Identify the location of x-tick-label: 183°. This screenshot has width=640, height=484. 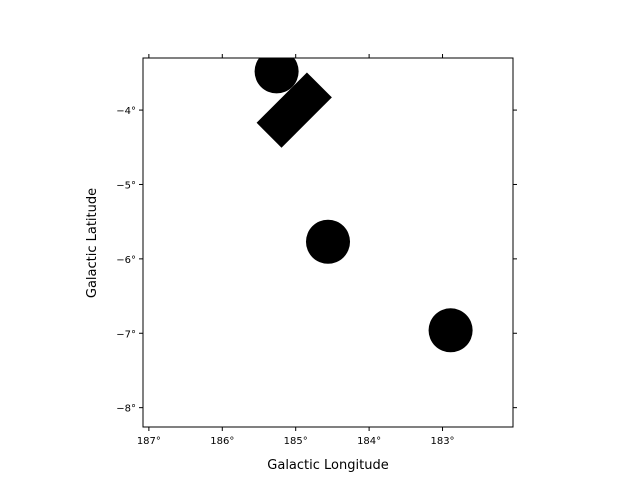
(442, 441).